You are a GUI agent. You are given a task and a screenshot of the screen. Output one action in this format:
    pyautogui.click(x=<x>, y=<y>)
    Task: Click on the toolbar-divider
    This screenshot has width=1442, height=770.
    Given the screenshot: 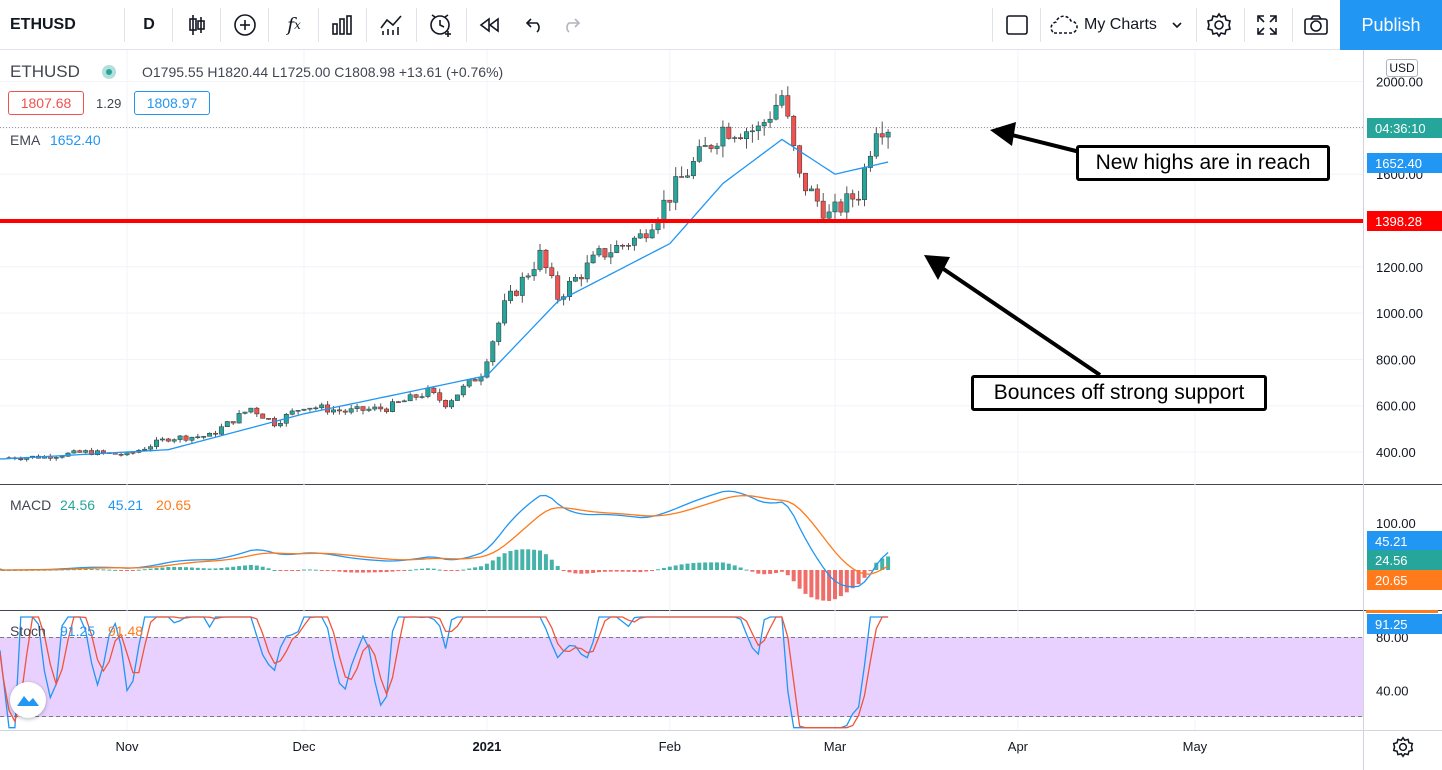 What is the action you would take?
    pyautogui.click(x=124, y=25)
    